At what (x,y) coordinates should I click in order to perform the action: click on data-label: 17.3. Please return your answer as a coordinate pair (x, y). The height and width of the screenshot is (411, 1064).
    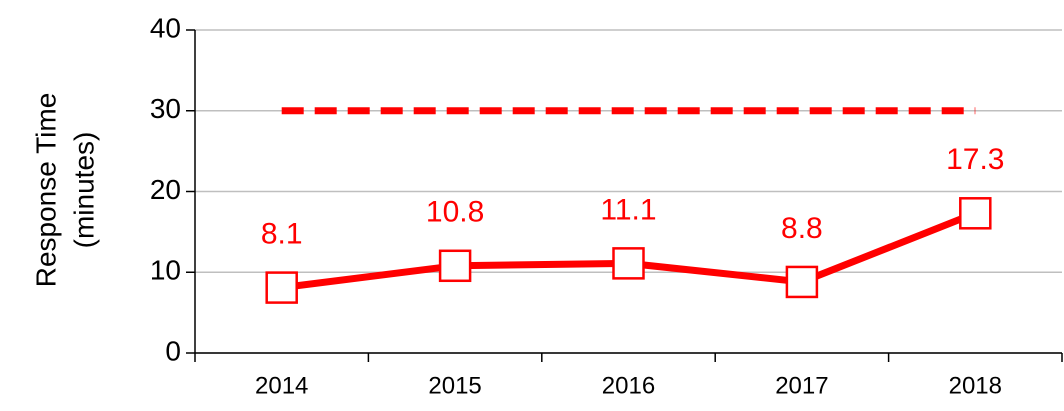
    Looking at the image, I should click on (975, 159).